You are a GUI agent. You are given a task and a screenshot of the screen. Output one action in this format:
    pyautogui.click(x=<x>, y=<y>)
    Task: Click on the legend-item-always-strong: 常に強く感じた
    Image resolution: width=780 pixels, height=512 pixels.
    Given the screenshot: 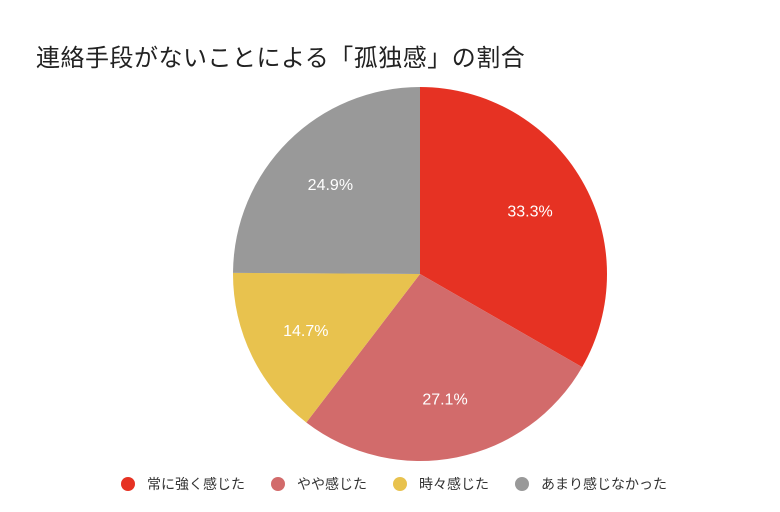 What is the action you would take?
    pyautogui.click(x=183, y=484)
    